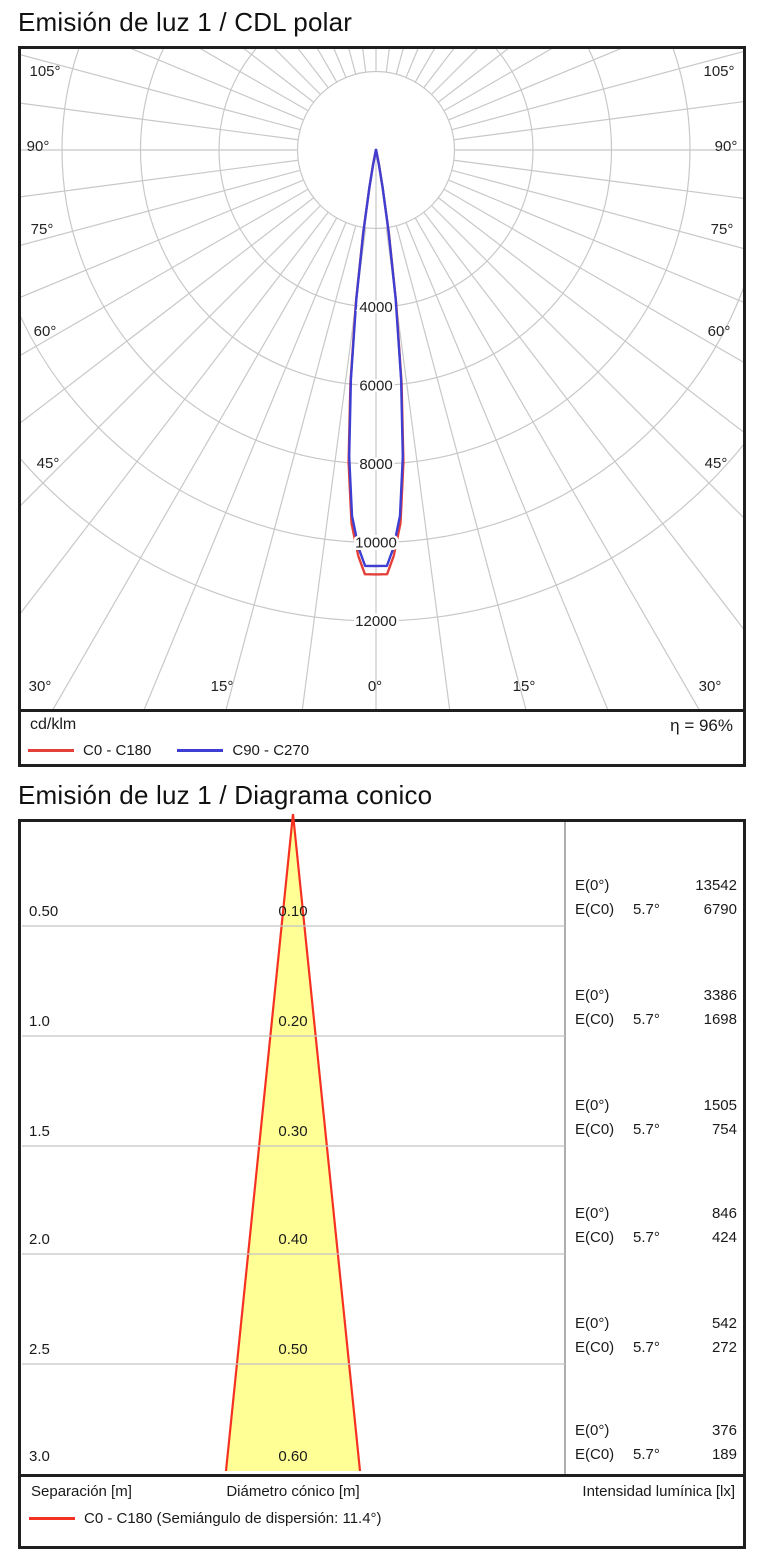 This screenshot has width=764, height=1557. Describe the element at coordinates (720, 909) in the screenshot. I see `ec0-value: 6790` at that location.